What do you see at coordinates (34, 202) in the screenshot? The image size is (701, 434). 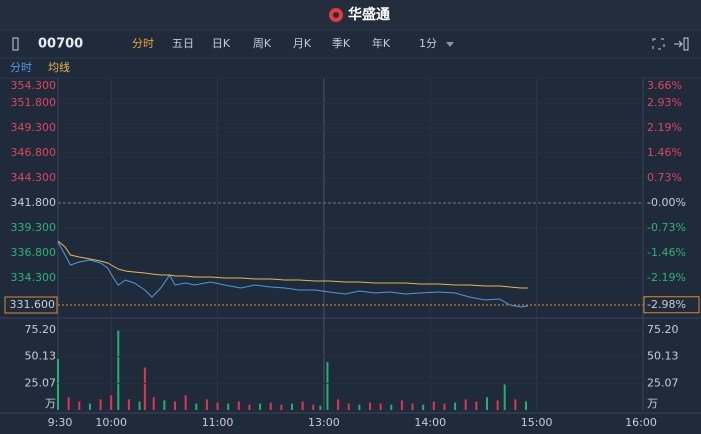 I see `y-tick-label: 341.800` at bounding box center [34, 202].